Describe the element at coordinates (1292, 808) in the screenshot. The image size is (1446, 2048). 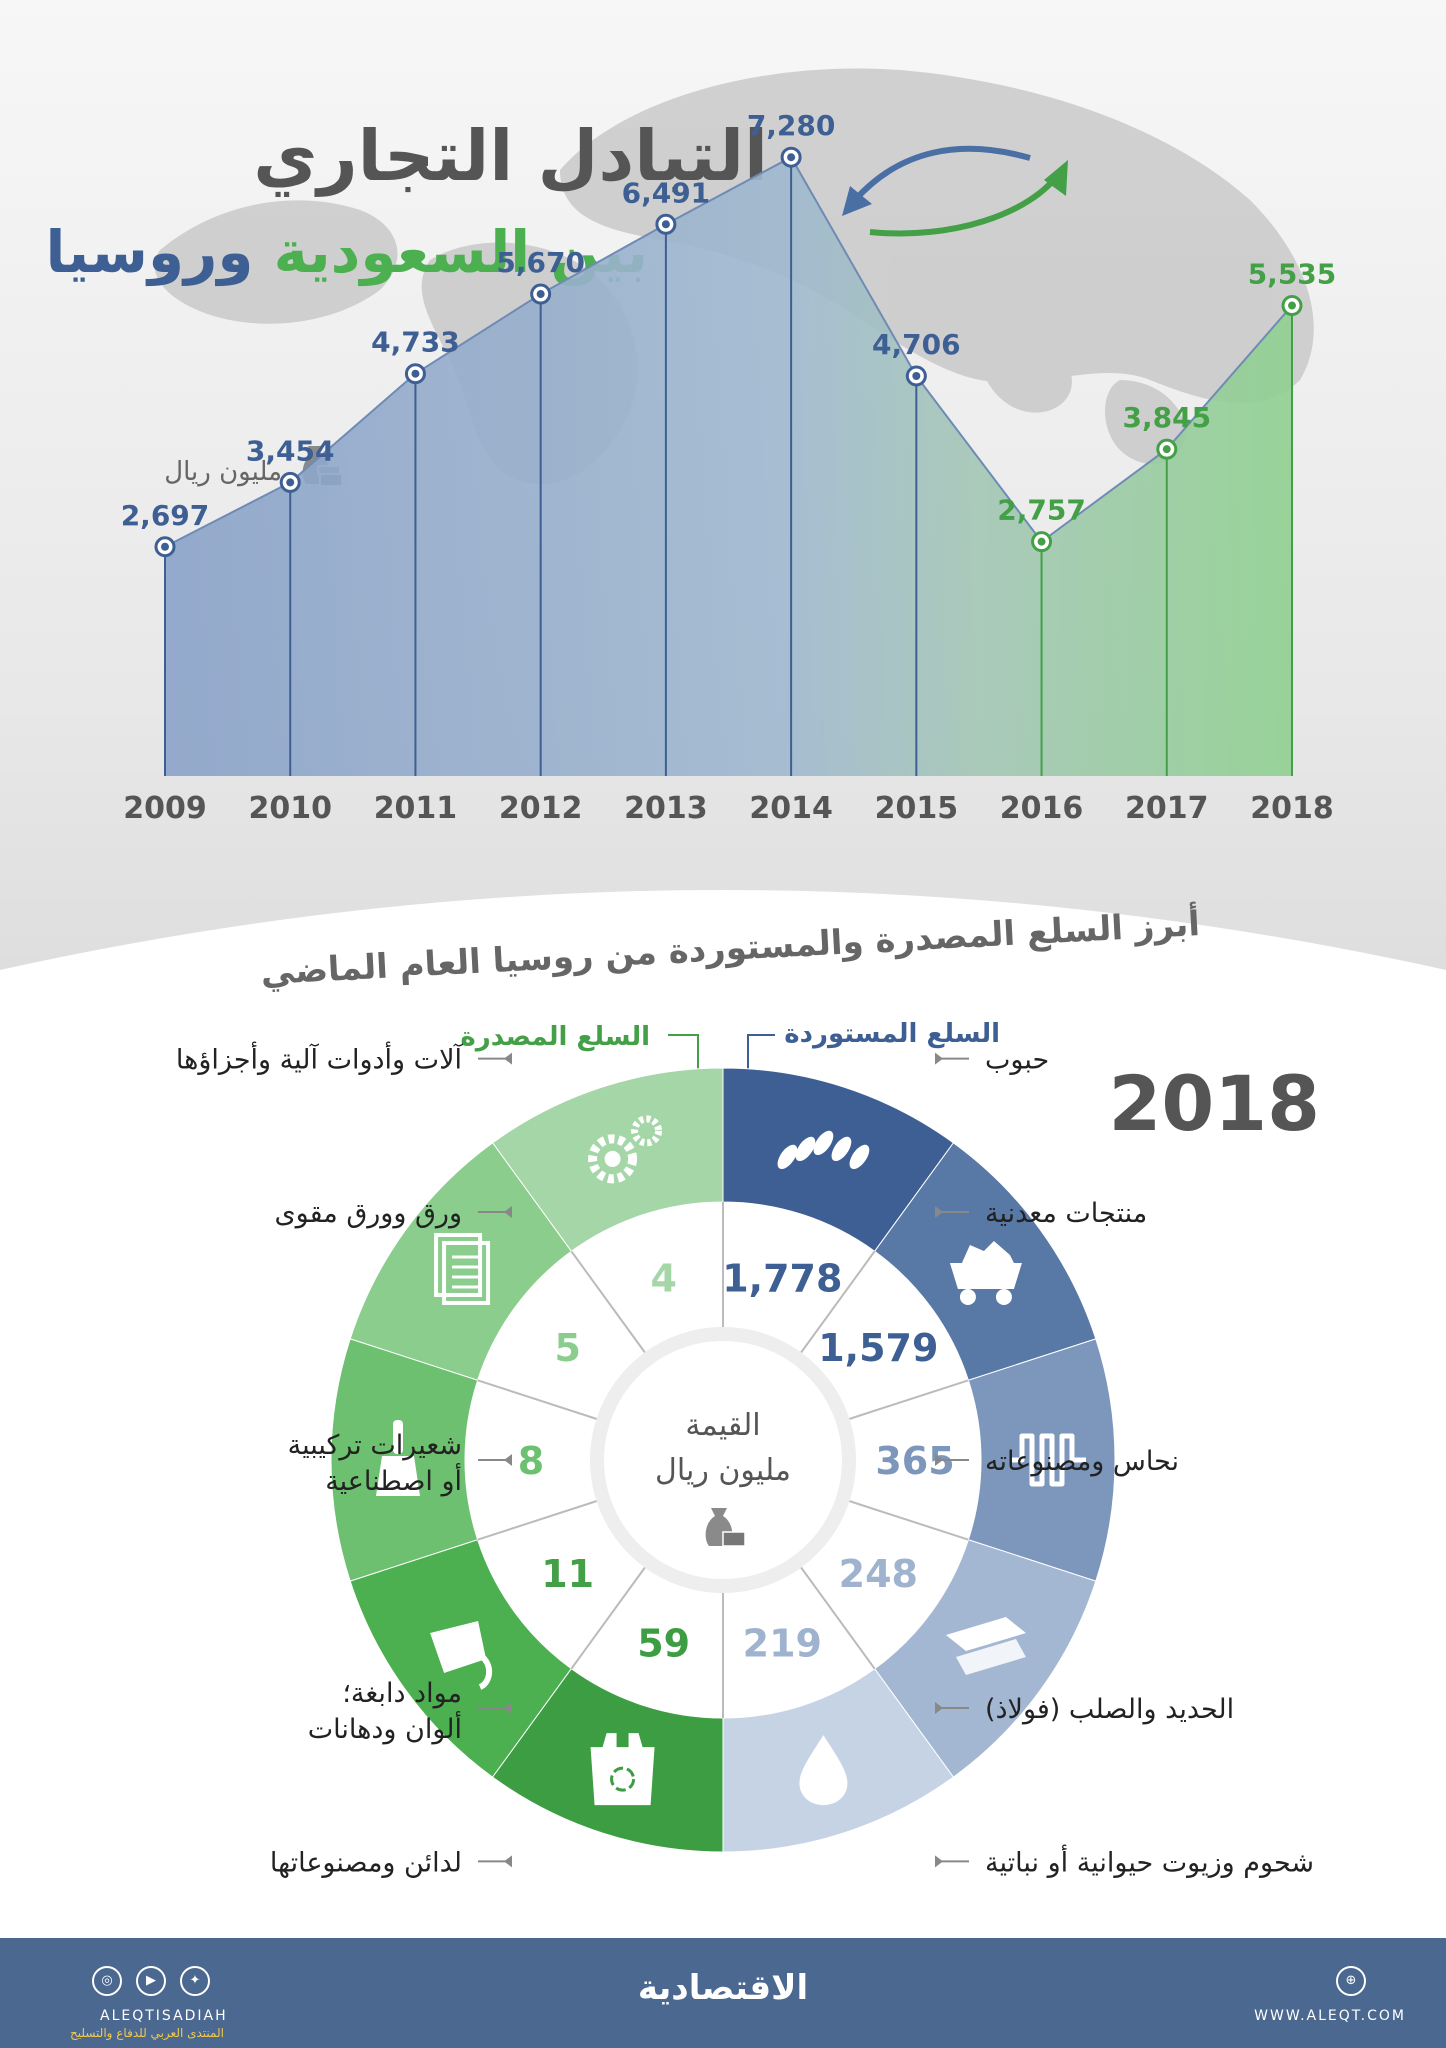
I see `x-tick-label: 2018` at that location.